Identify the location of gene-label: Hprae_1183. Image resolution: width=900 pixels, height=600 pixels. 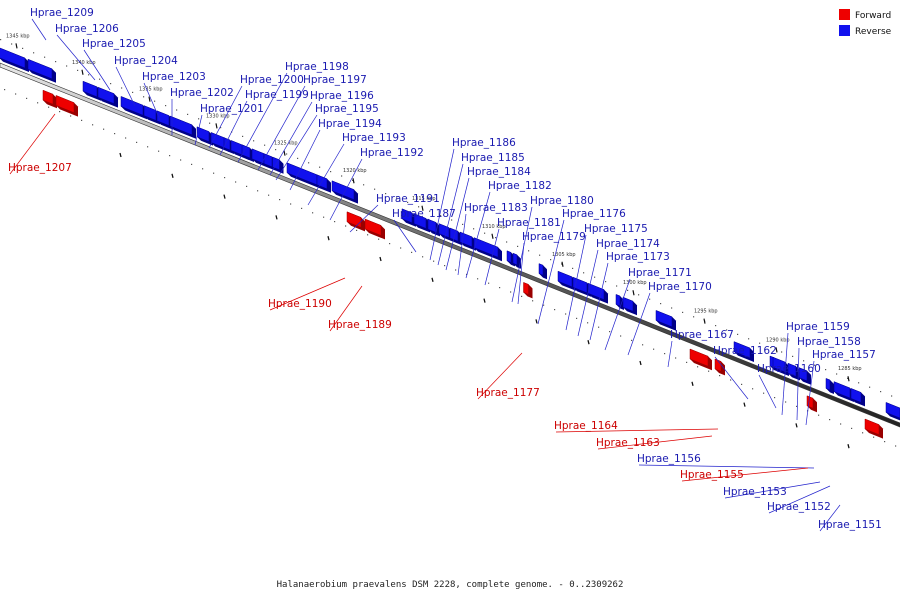
(496, 208).